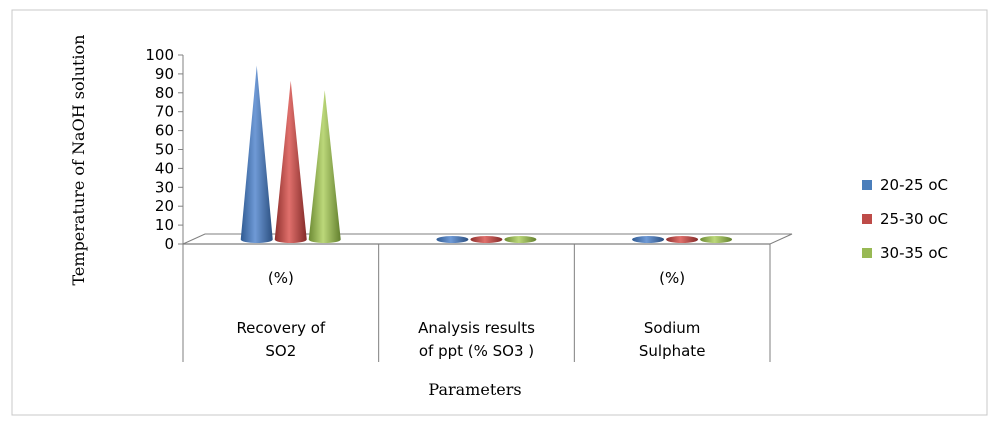  What do you see at coordinates (280, 328) in the screenshot?
I see `category-label: Recovery of` at bounding box center [280, 328].